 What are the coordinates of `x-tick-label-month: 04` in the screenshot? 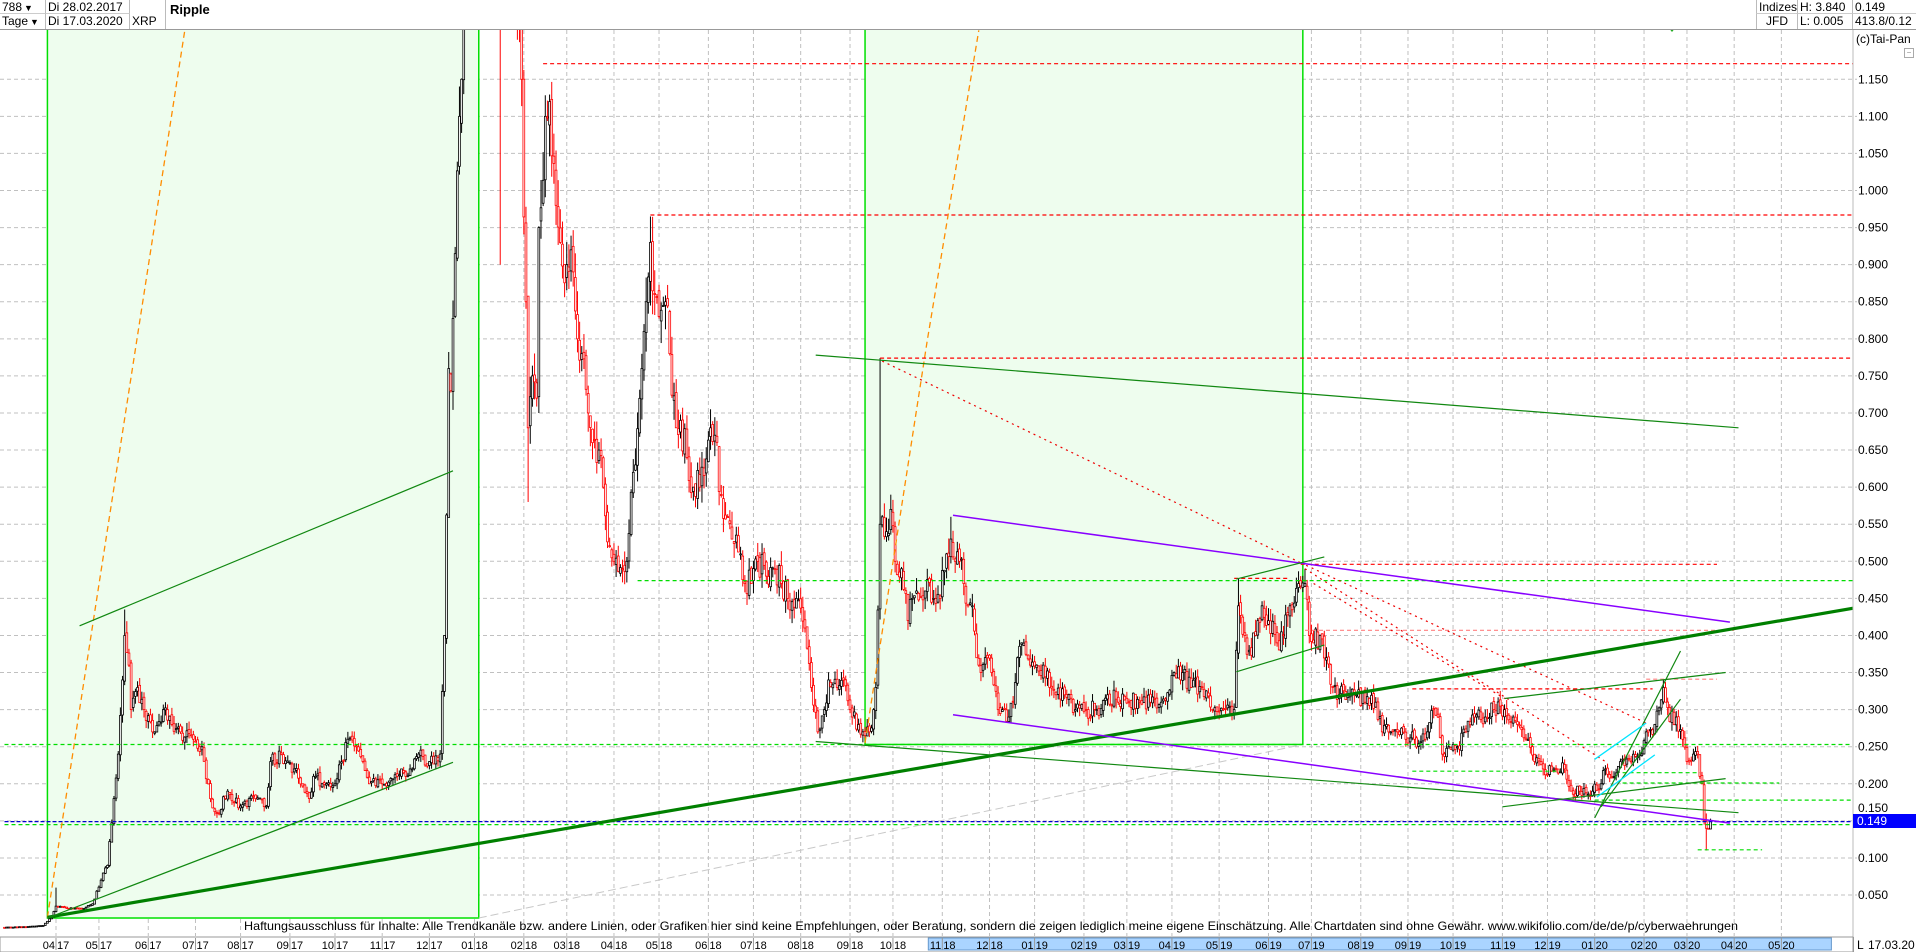 It's located at (1727, 946).